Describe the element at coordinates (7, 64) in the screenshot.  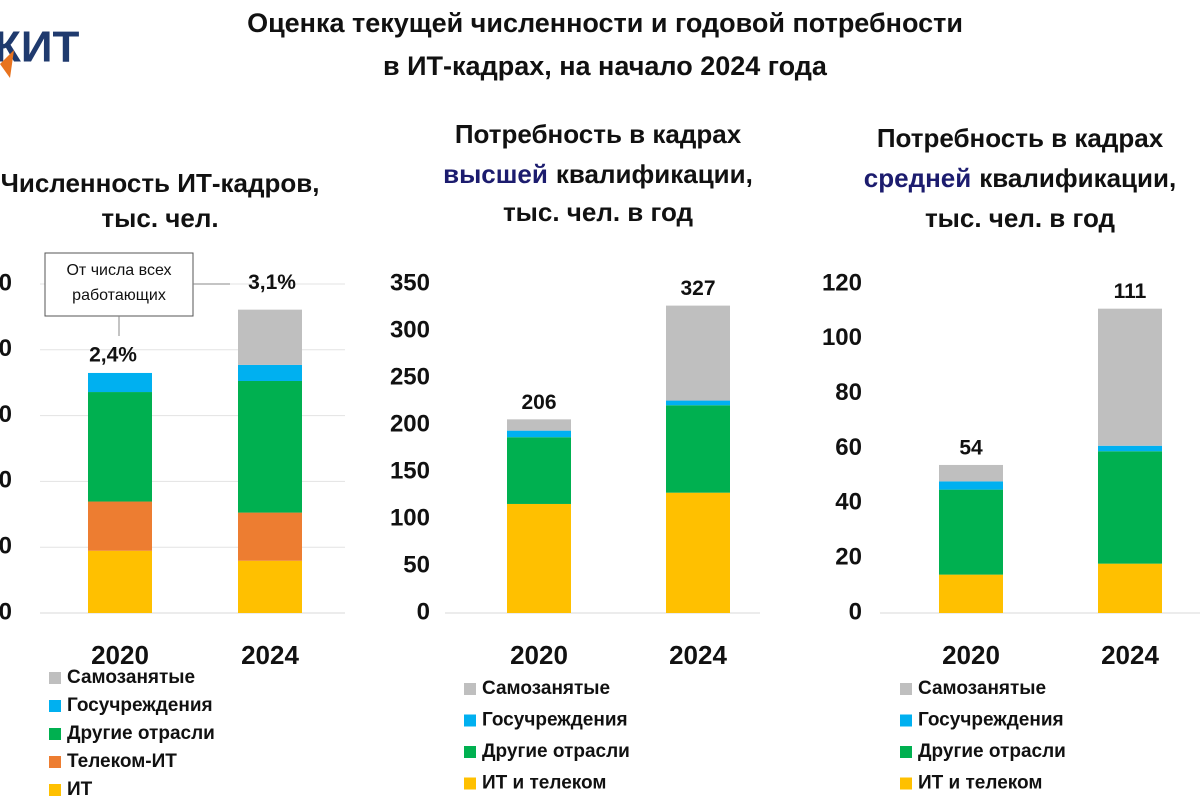
I see `logo-accent` at that location.